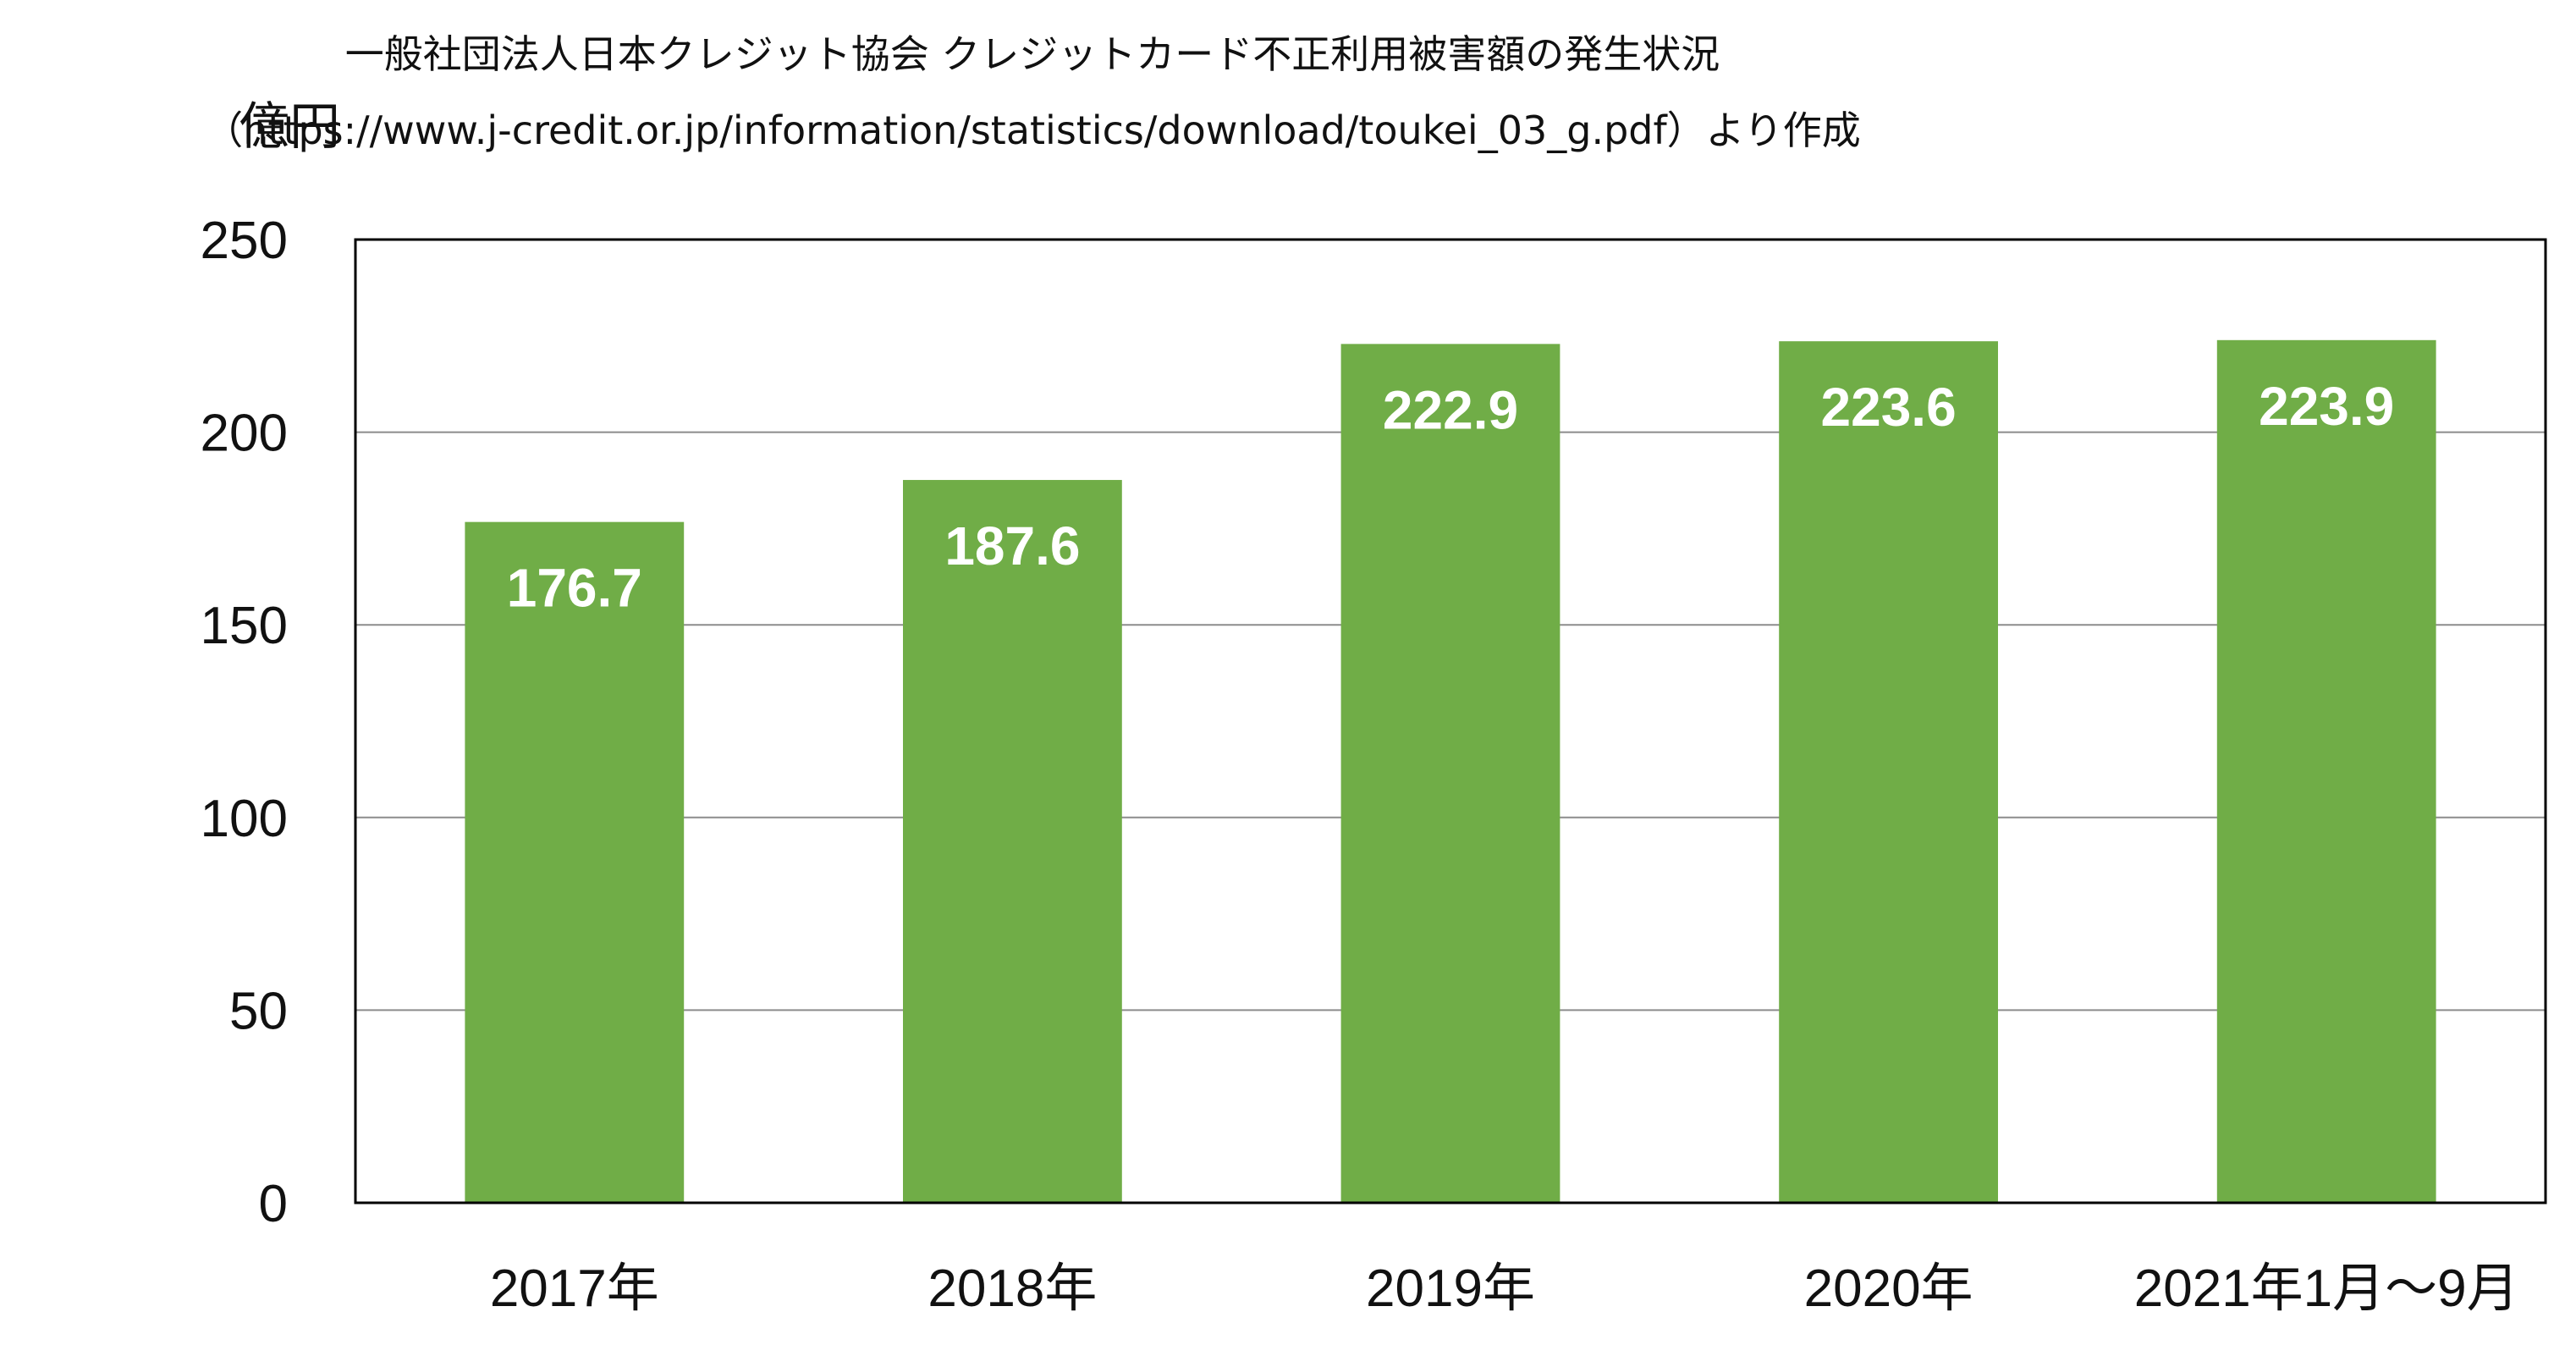  Describe the element at coordinates (244, 434) in the screenshot. I see `y-tick-label: 200` at that location.